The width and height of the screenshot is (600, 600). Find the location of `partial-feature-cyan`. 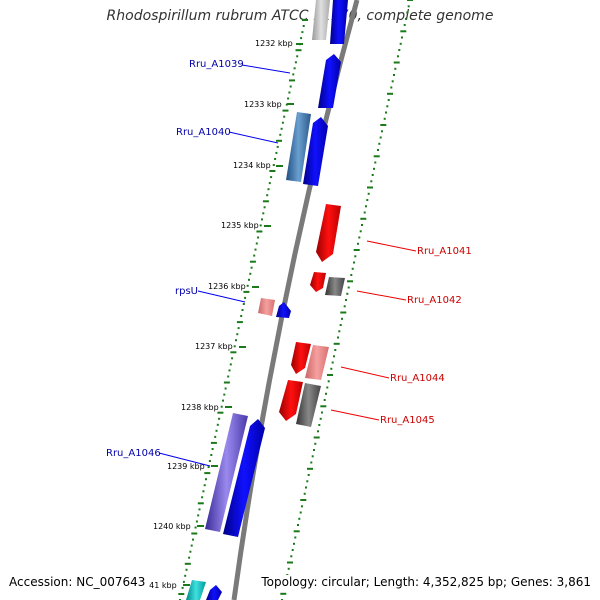

partial-feature-cyan is located at coordinates (196, 590).